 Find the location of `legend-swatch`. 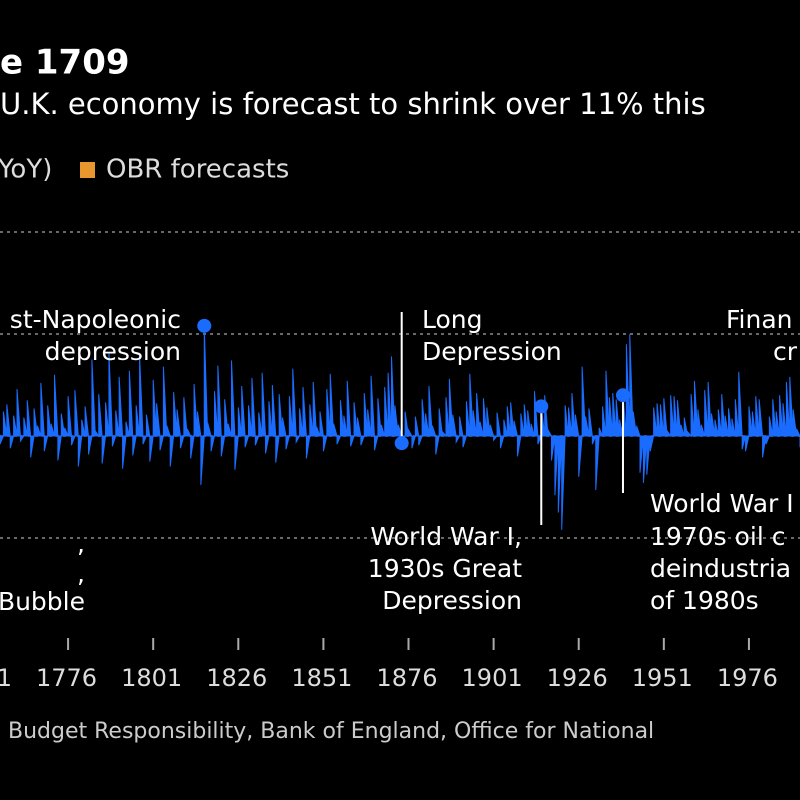

legend-swatch is located at coordinates (87, 170).